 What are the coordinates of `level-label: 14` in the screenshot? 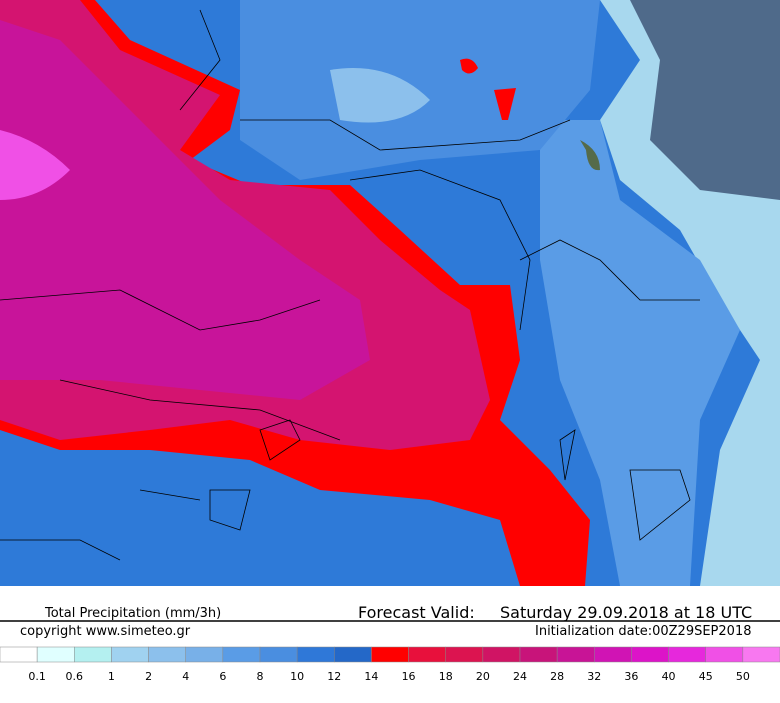 It's located at (371, 676).